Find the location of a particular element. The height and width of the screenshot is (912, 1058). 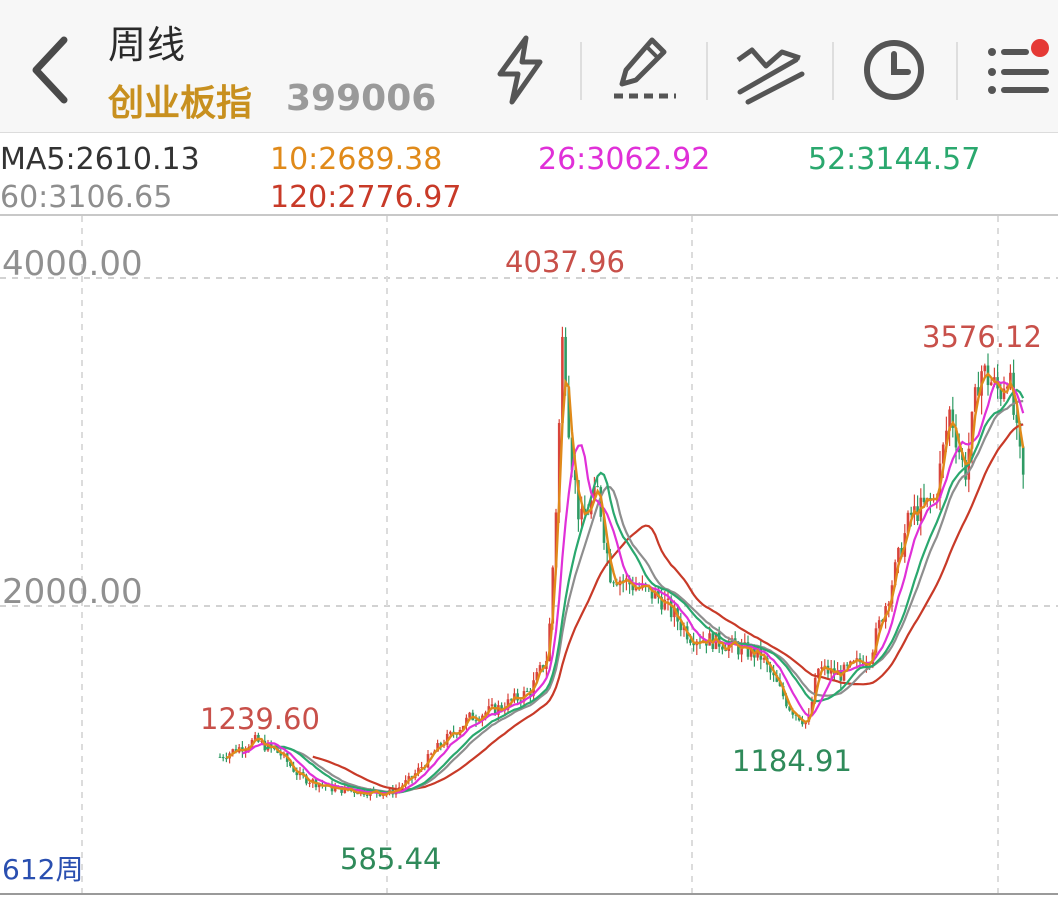

back-button is located at coordinates (52, 70).